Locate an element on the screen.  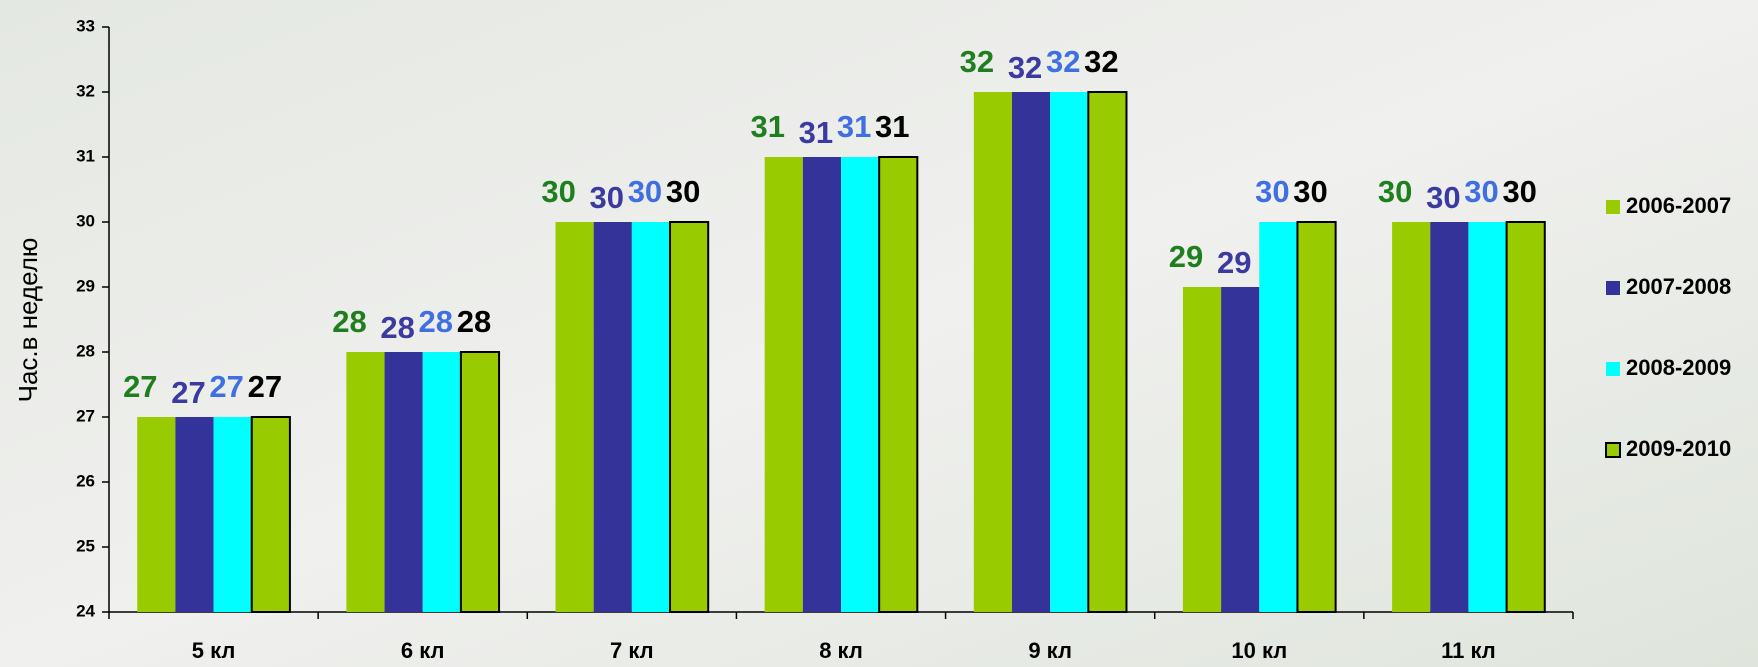
x-tick-label: 6 кл is located at coordinates (423, 650).